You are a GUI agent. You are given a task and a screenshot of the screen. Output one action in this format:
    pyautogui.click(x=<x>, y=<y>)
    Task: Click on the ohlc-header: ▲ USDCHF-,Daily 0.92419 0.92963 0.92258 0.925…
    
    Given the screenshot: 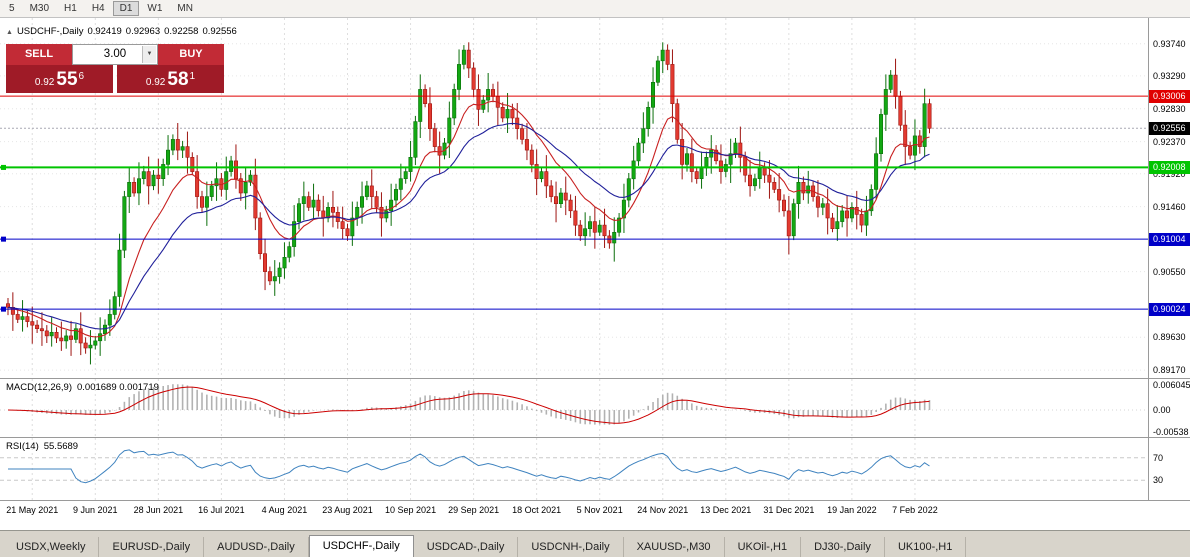 What is the action you would take?
    pyautogui.click(x=123, y=31)
    